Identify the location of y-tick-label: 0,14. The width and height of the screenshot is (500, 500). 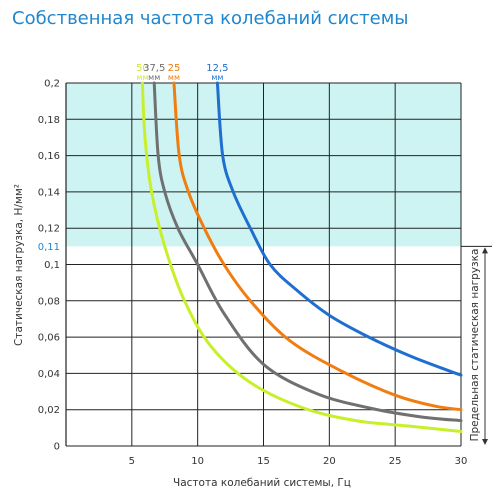
(49, 192).